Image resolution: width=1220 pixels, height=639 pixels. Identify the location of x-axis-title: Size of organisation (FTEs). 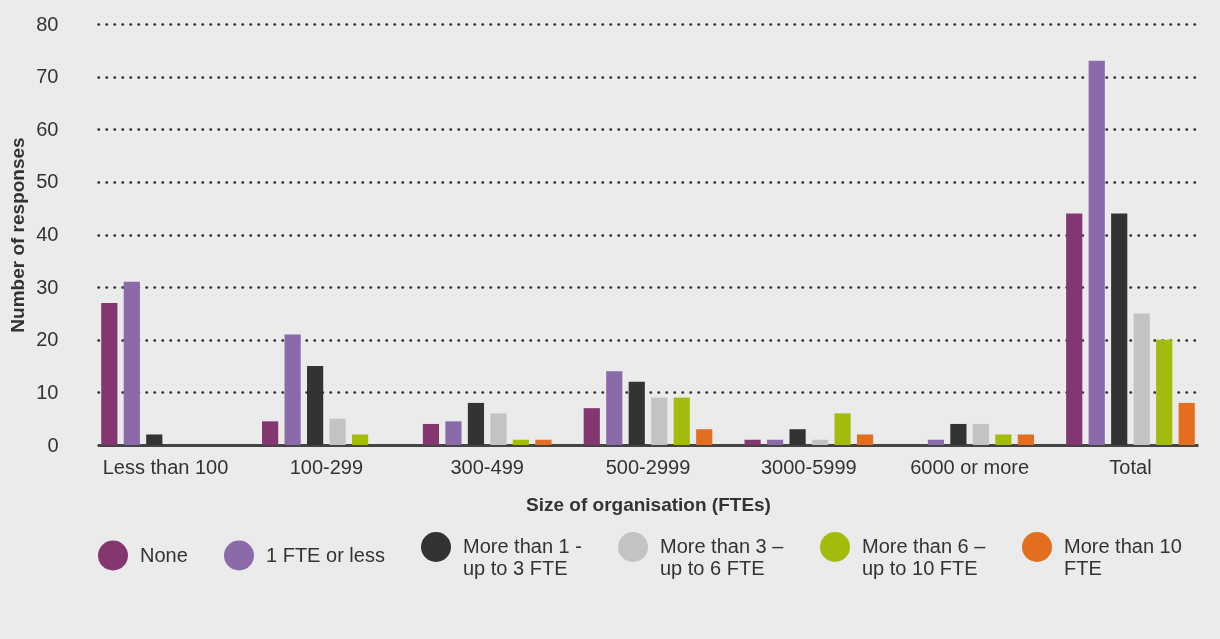
(648, 504).